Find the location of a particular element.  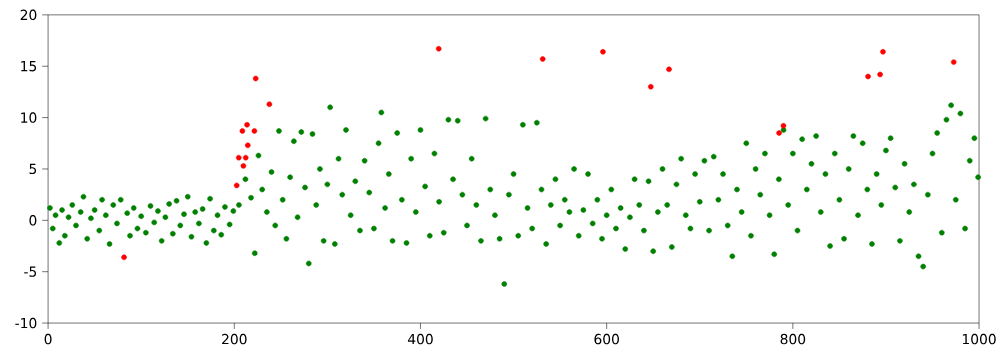

y-tick-label: -10 is located at coordinates (26, 323).